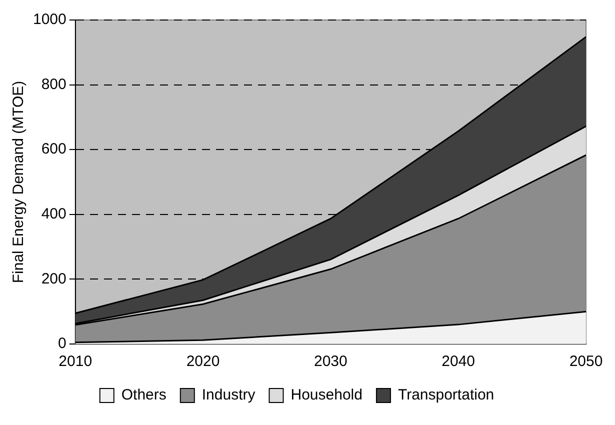  Describe the element at coordinates (53, 149) in the screenshot. I see `y-tick-label: 600` at that location.